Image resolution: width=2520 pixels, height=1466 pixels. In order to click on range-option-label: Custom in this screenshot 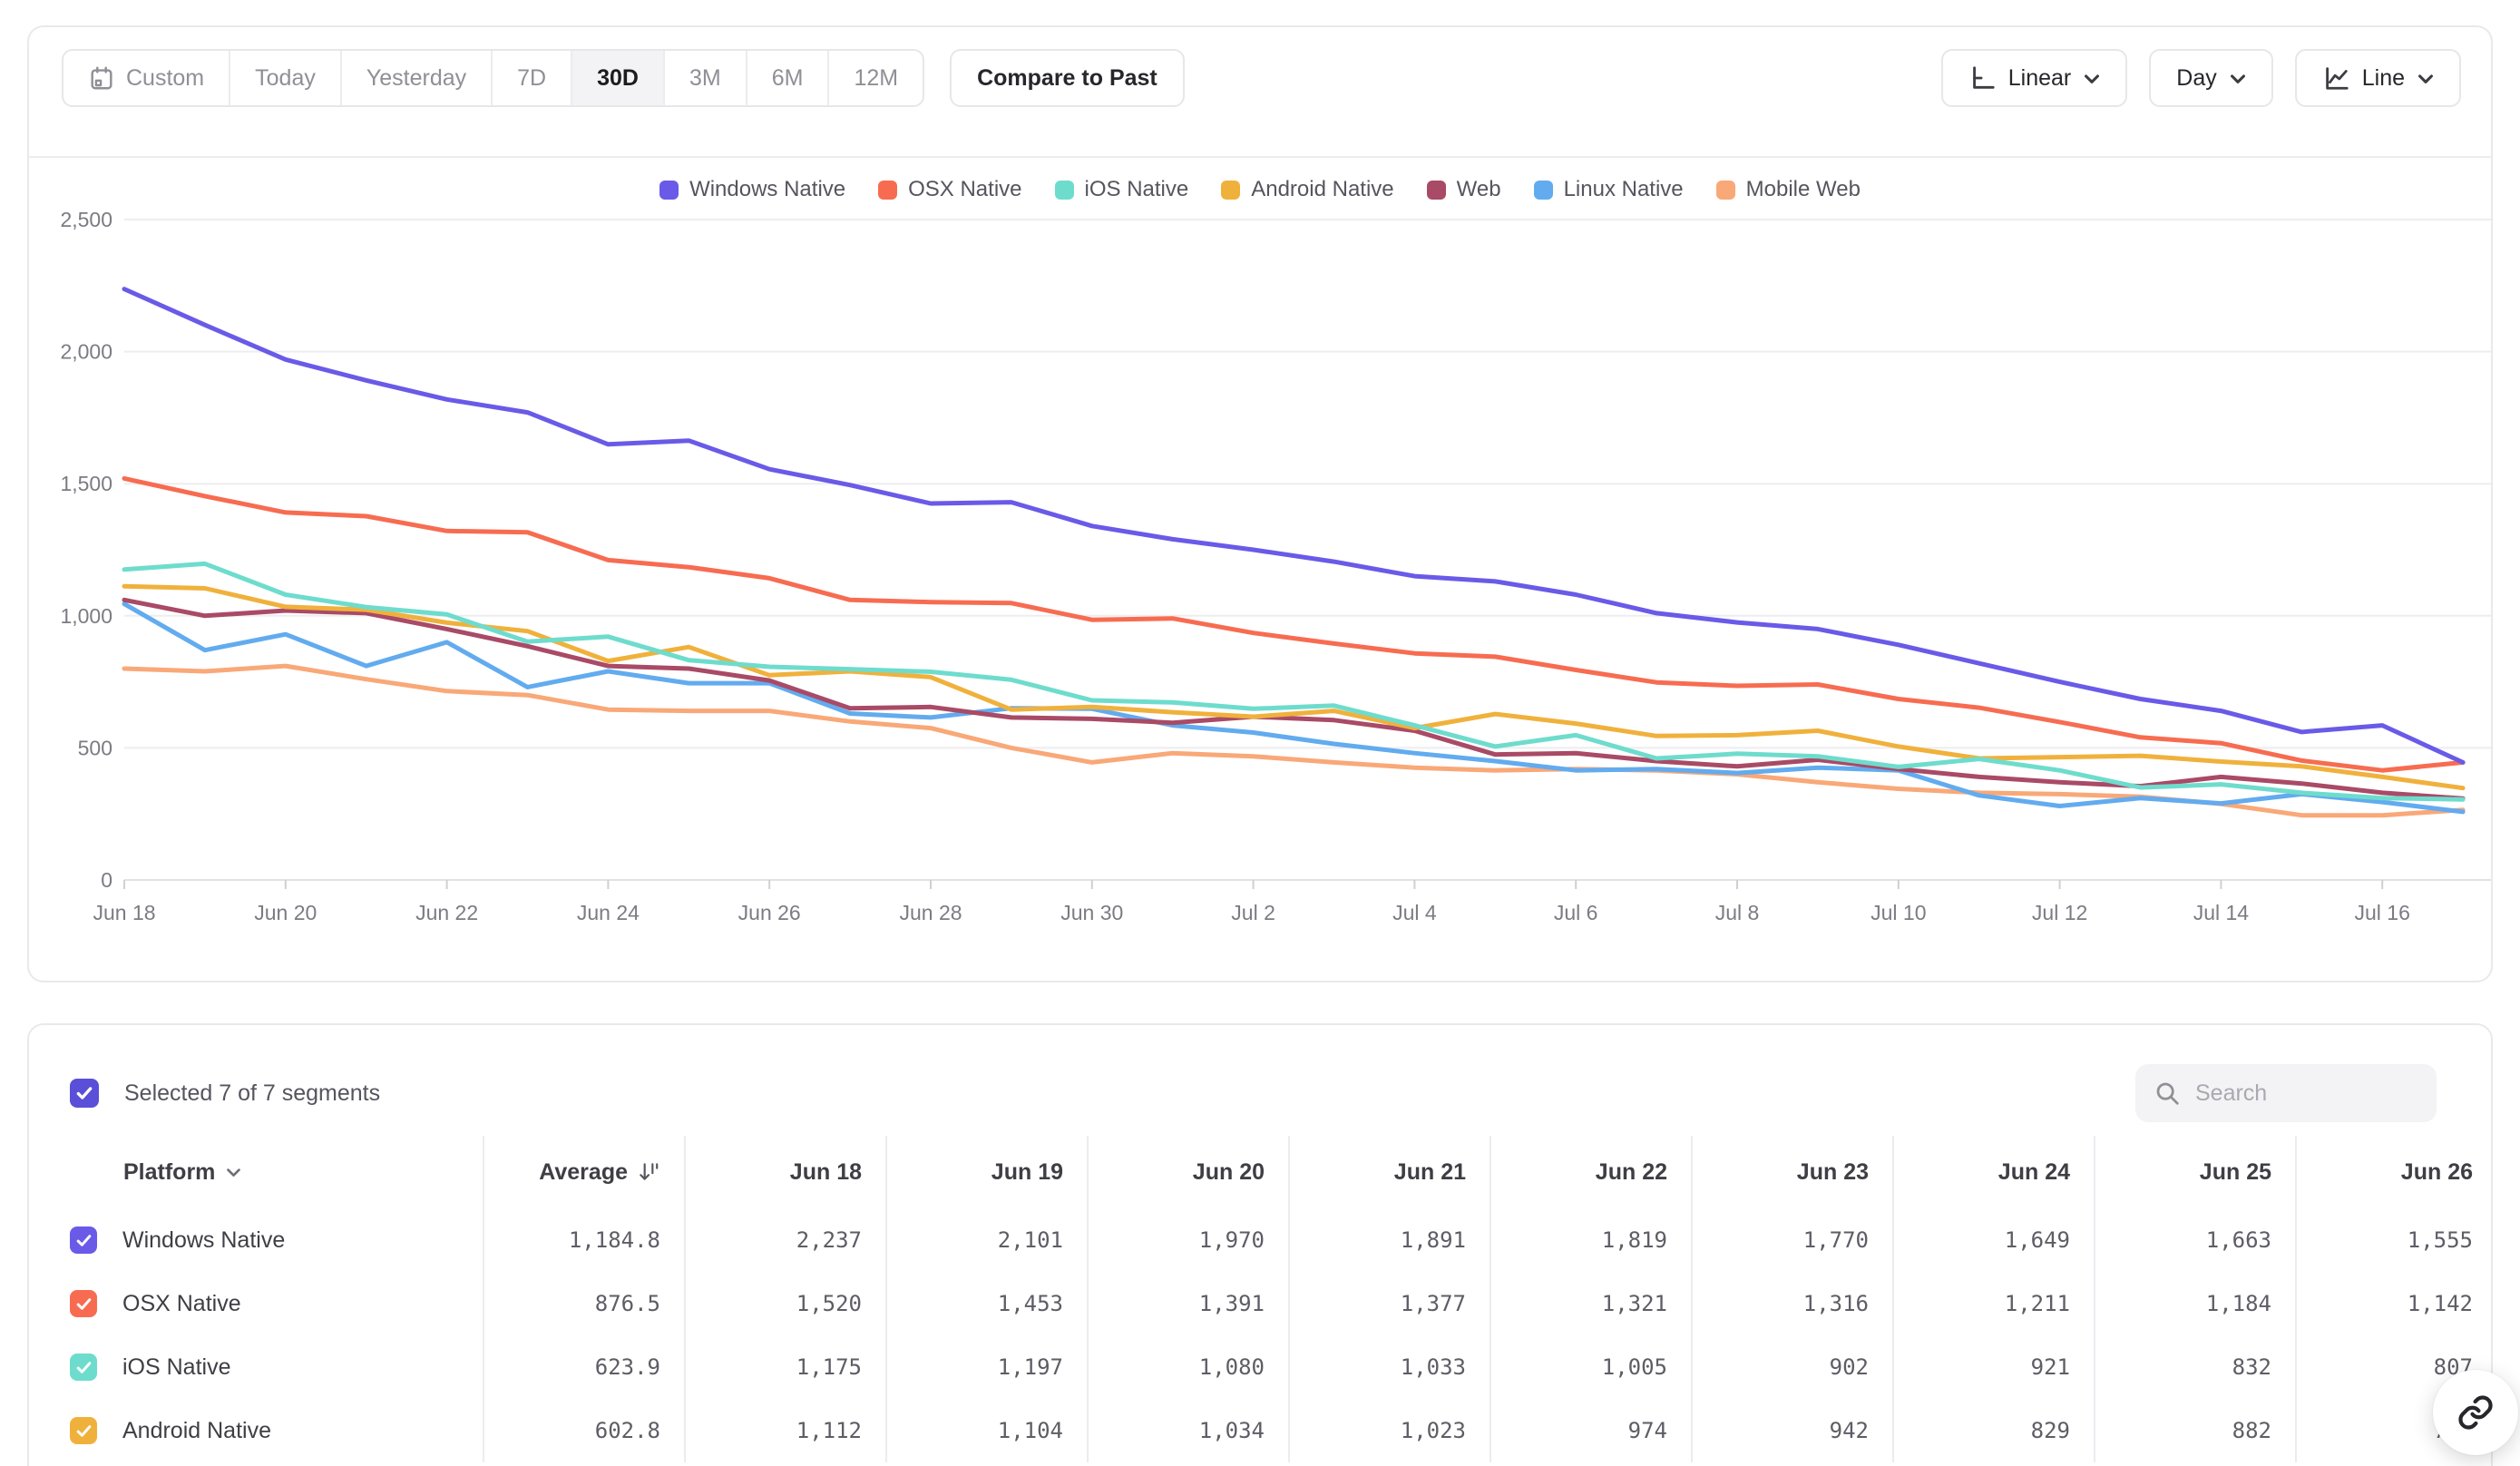, I will do `click(166, 78)`.